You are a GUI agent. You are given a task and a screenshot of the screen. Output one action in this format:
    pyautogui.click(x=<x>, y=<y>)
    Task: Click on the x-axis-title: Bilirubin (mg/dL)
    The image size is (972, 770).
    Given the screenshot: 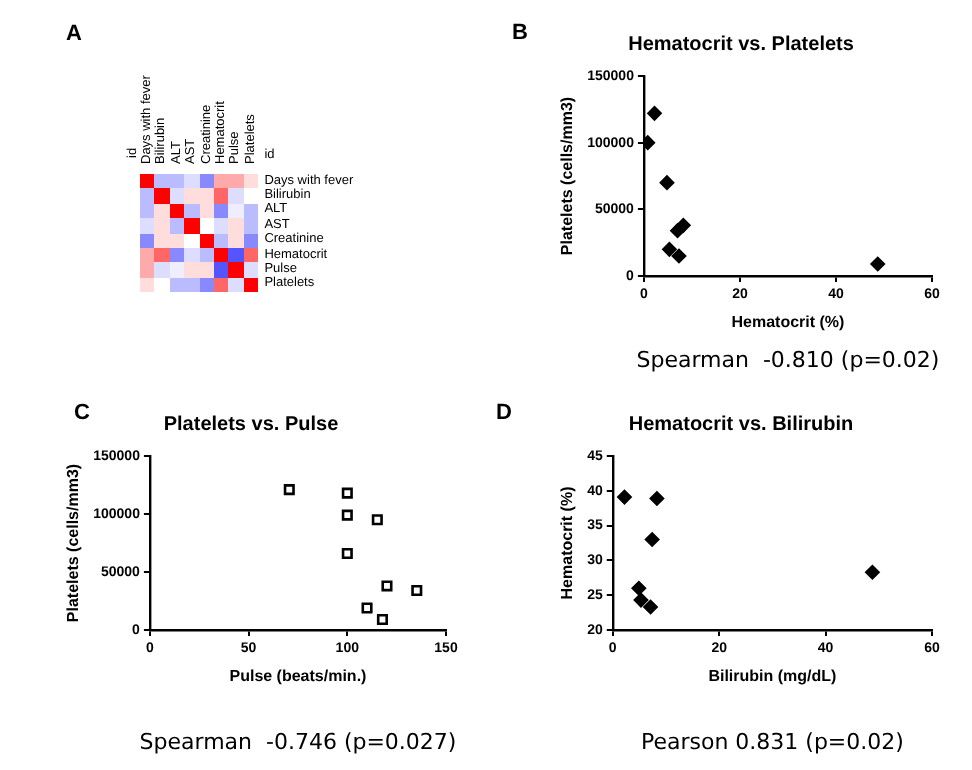 What is the action you would take?
    pyautogui.click(x=773, y=675)
    